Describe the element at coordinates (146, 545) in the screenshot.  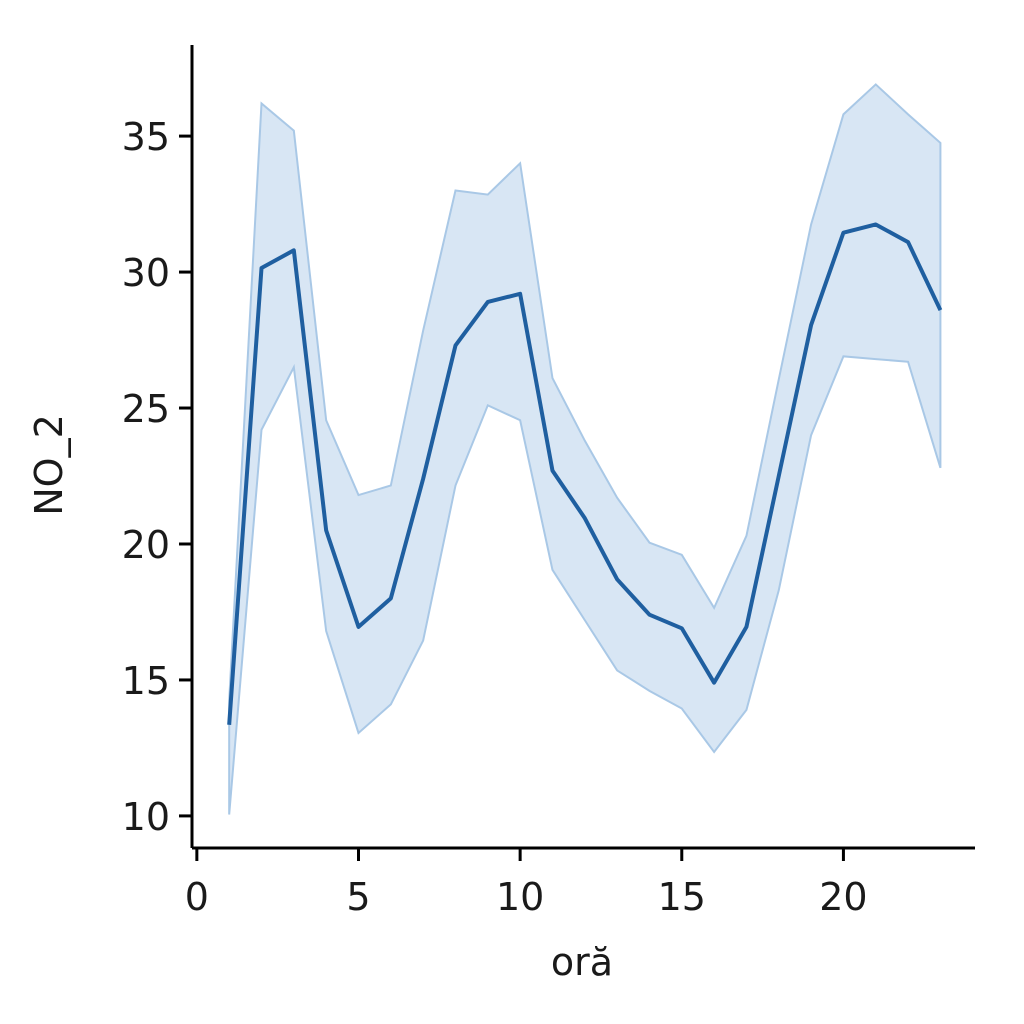
I see `y-tick-label: 20` at that location.